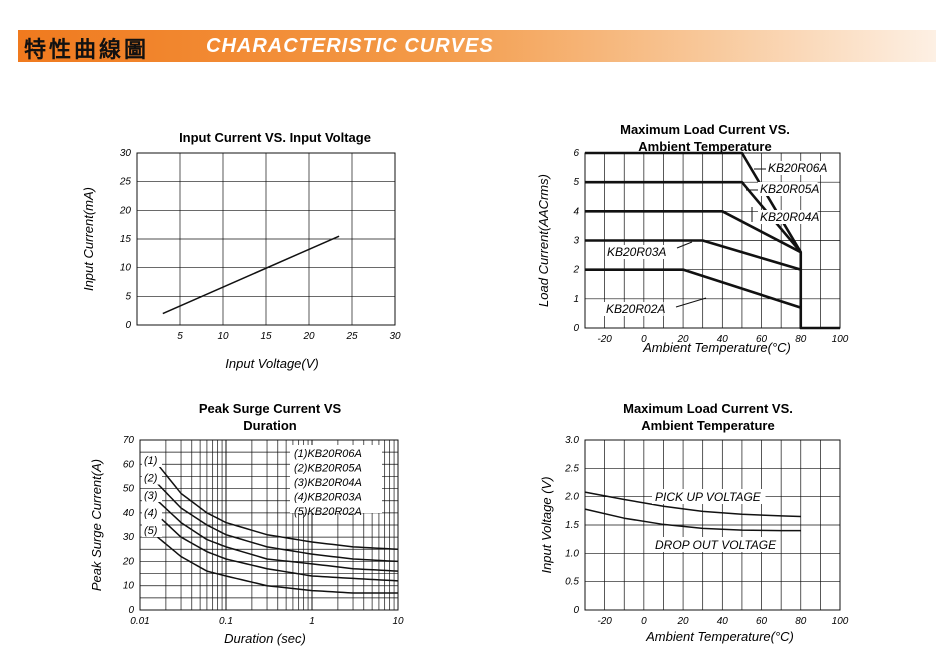 The height and width of the screenshot is (662, 936). Describe the element at coordinates (576, 241) in the screenshot. I see `y-tick-label: 3` at that location.